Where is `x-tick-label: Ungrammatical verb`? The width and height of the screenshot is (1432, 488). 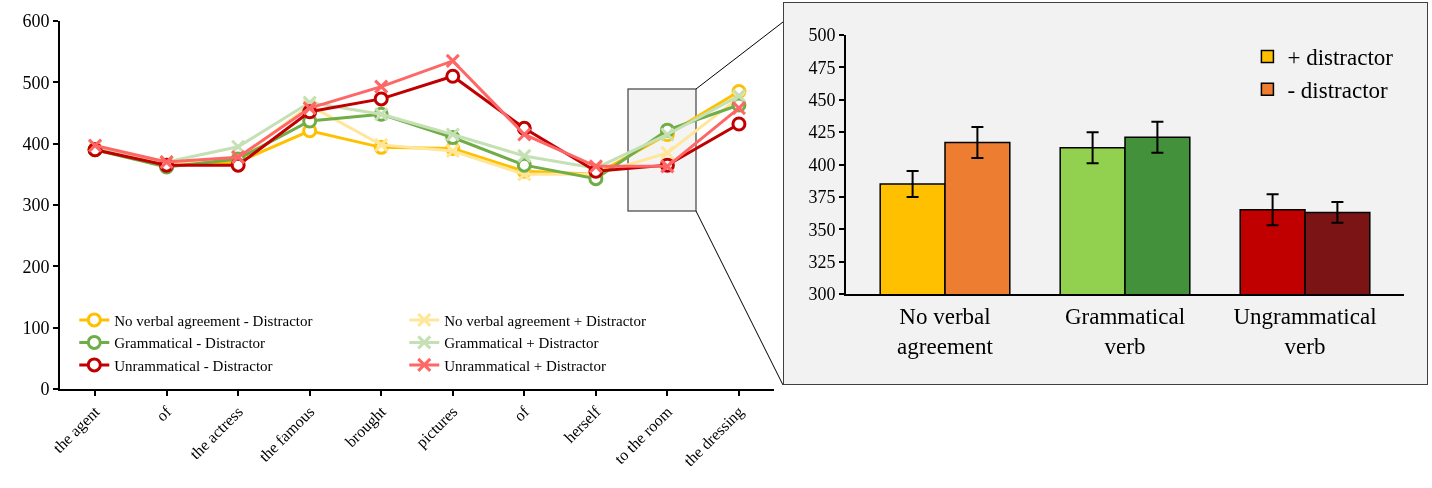
x-tick-label: Ungrammatical verb is located at coordinates (1305, 331).